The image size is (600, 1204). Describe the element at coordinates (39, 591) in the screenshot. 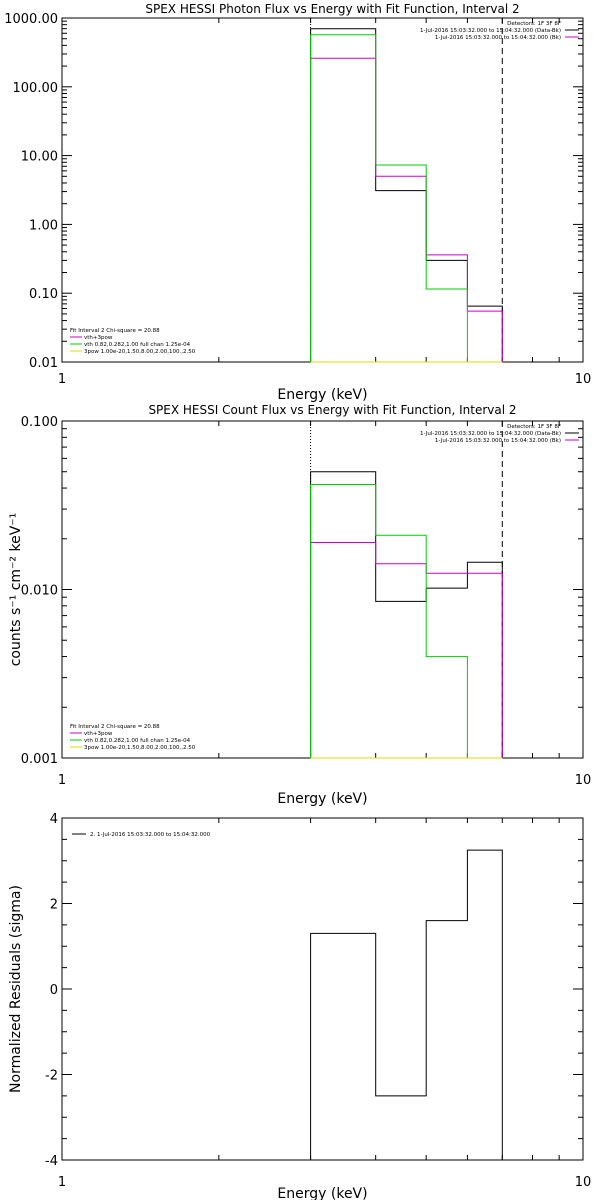

I see `y-tick-label: 0.010` at that location.